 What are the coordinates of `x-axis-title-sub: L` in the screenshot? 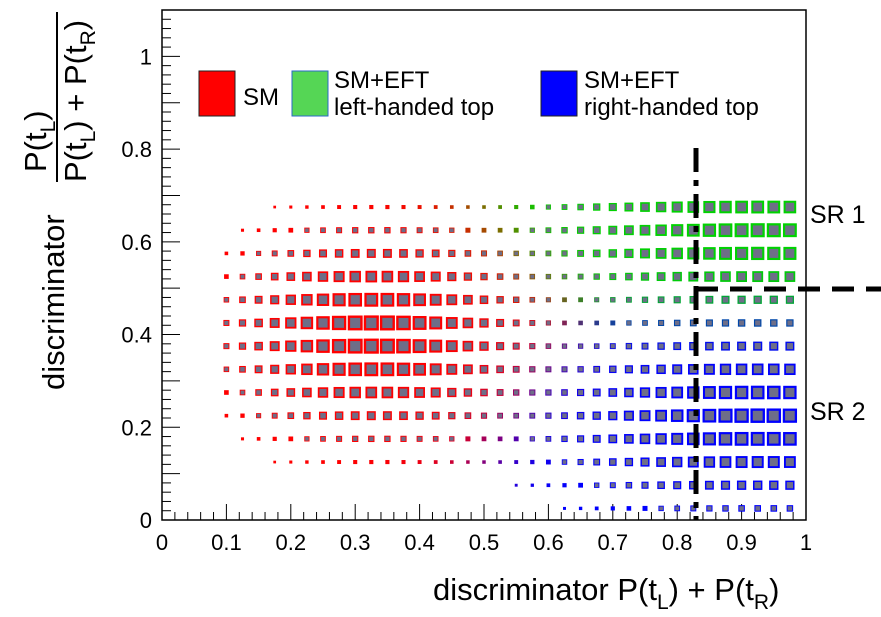 It's located at (663, 602).